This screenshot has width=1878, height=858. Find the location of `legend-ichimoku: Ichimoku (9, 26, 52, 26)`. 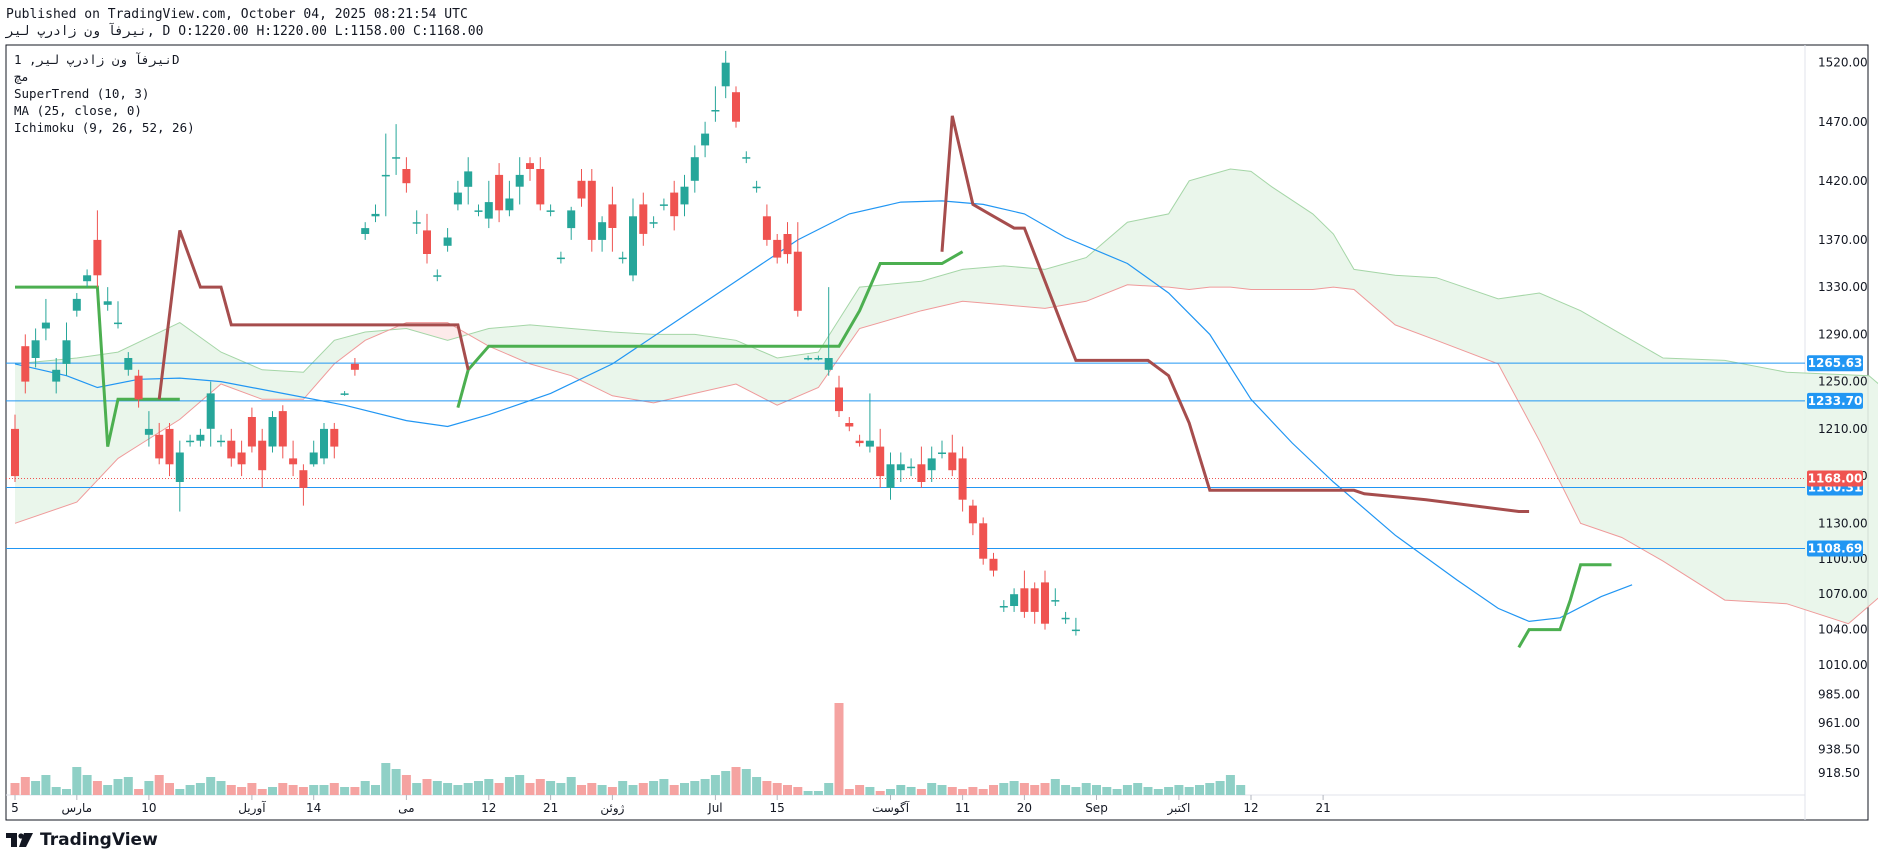

legend-ichimoku: Ichimoku (9, 26, 52, 26) is located at coordinates (104, 127).